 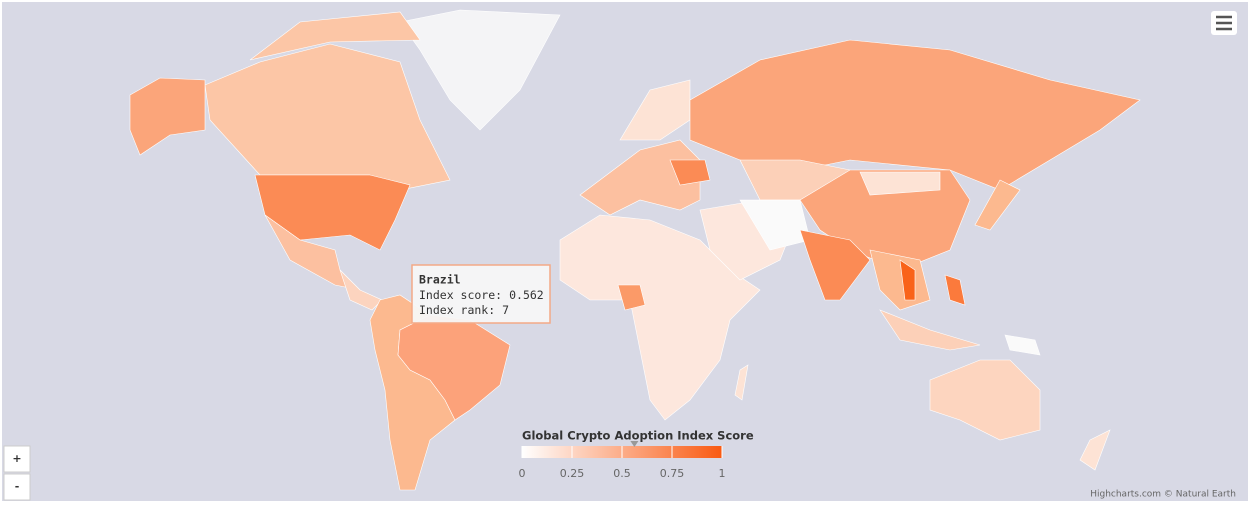 What do you see at coordinates (1163, 495) in the screenshot?
I see `credits: Highcharts.com © Natural Earth` at bounding box center [1163, 495].